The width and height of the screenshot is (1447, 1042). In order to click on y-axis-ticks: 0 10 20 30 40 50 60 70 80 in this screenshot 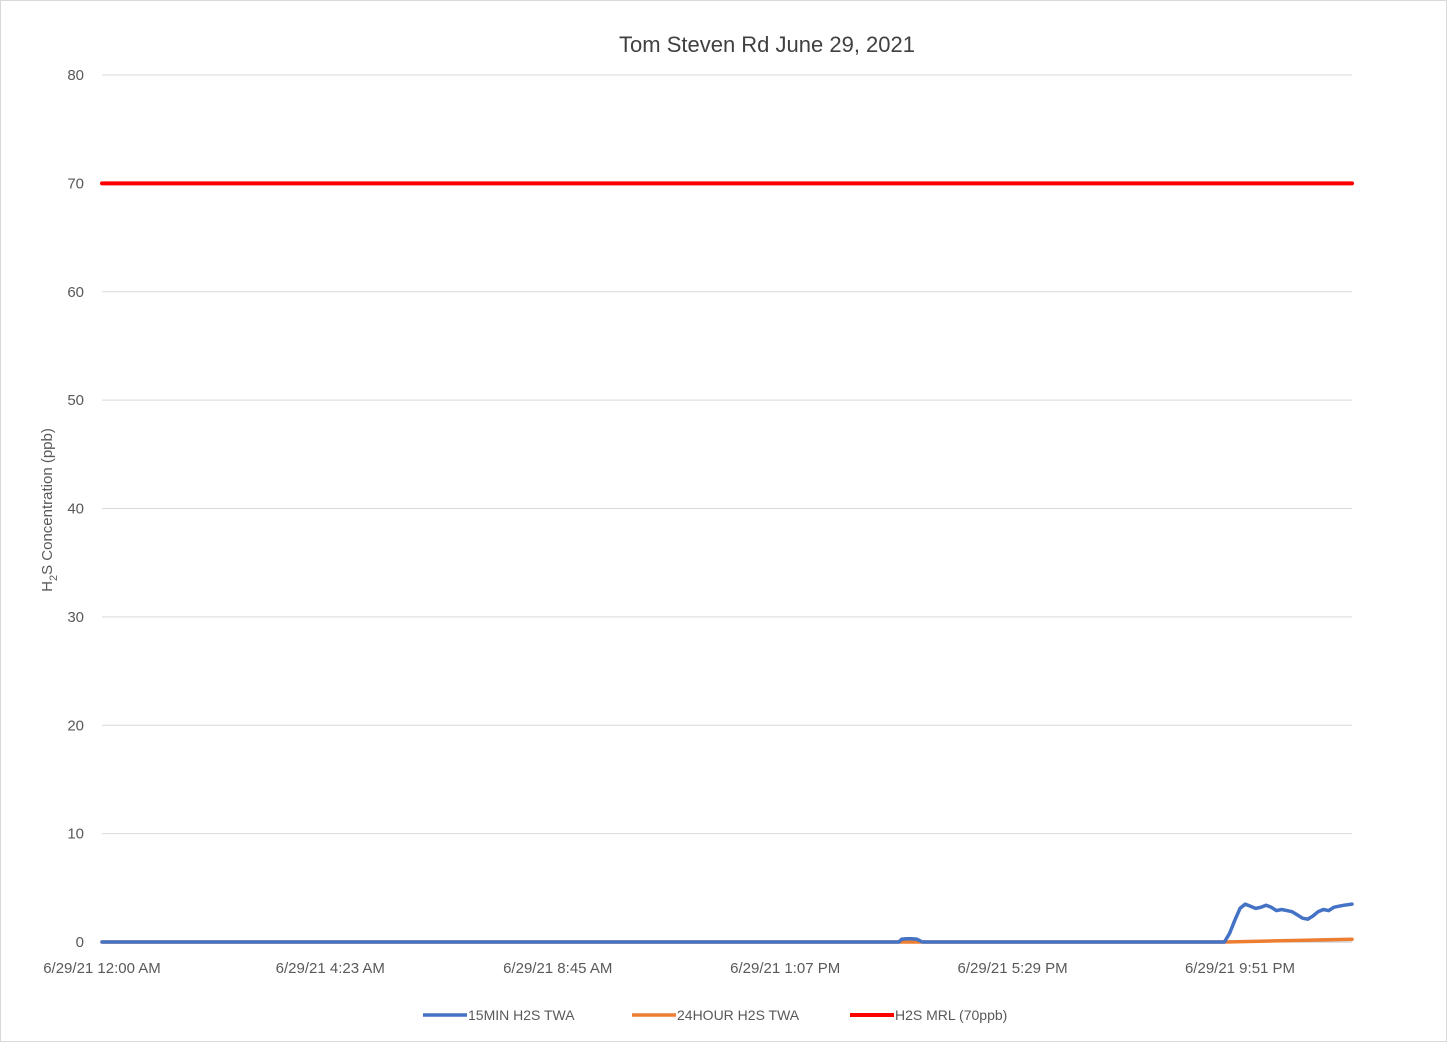, I will do `click(75, 509)`.